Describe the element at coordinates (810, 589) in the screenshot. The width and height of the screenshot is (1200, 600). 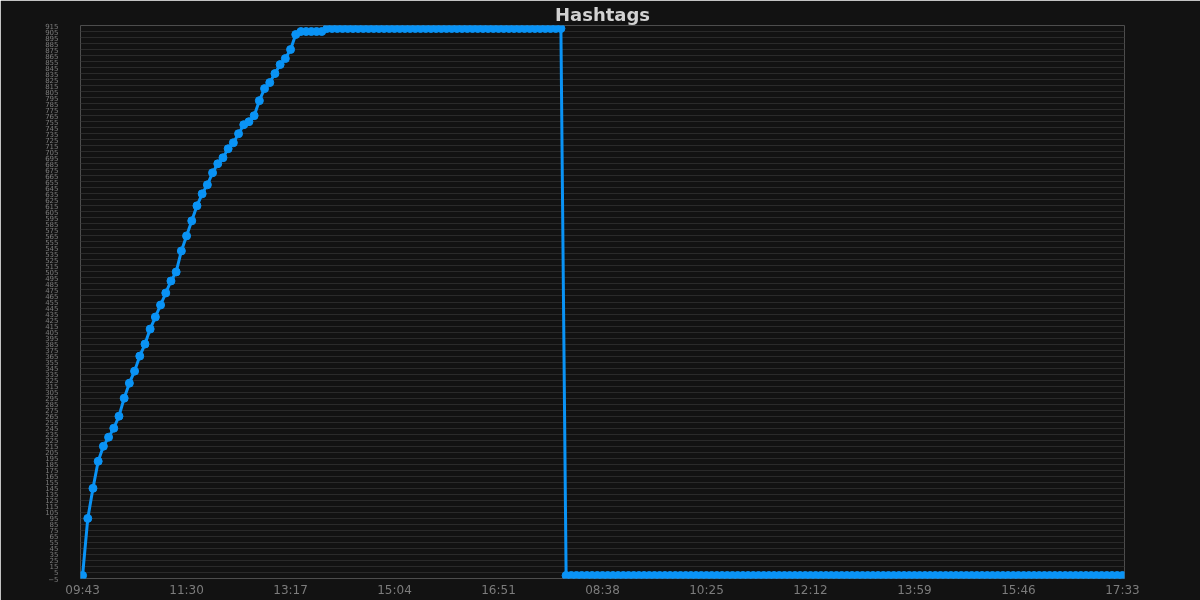
I see `x-tick-label: 12:12` at that location.